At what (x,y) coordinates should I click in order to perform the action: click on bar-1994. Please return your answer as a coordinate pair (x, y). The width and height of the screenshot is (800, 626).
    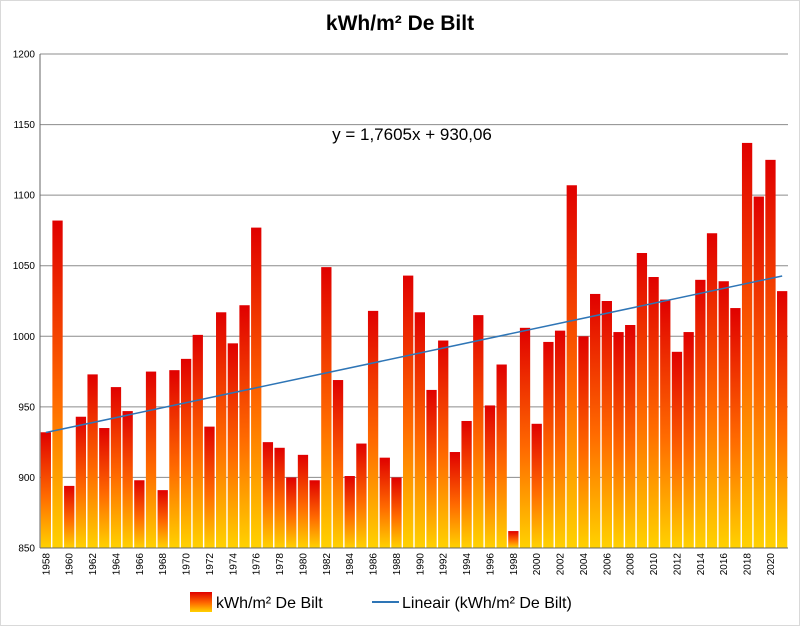
    Looking at the image, I should click on (466, 484).